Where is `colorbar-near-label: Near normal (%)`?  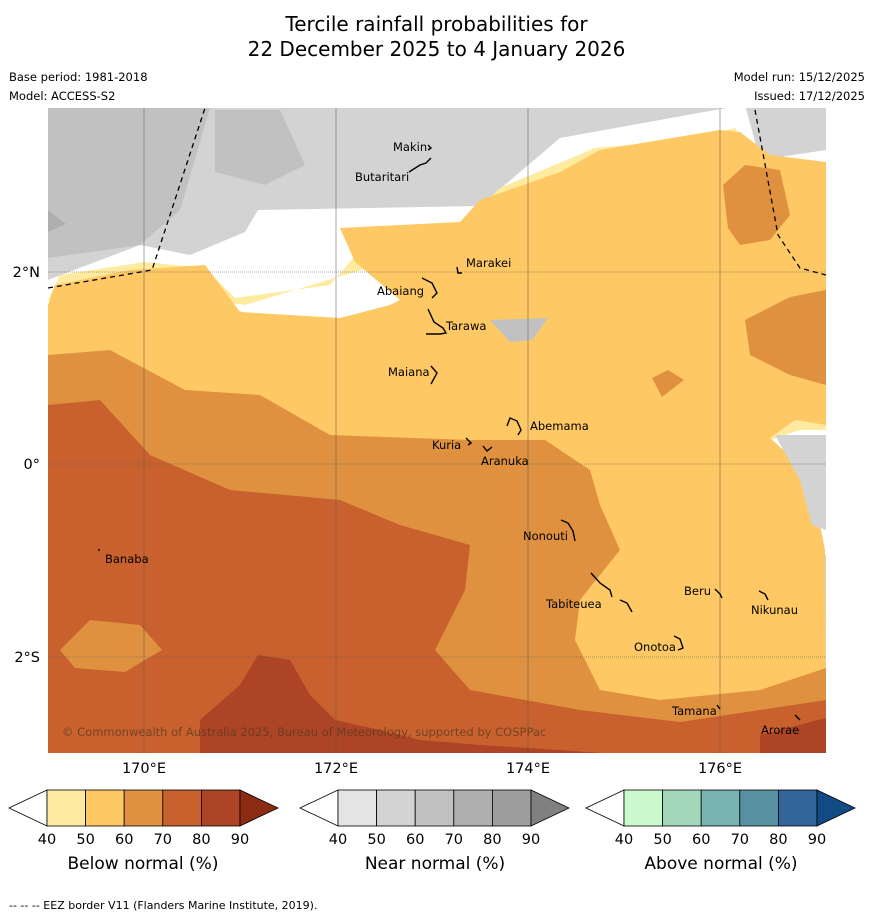
colorbar-near-label: Near normal (%) is located at coordinates (435, 864).